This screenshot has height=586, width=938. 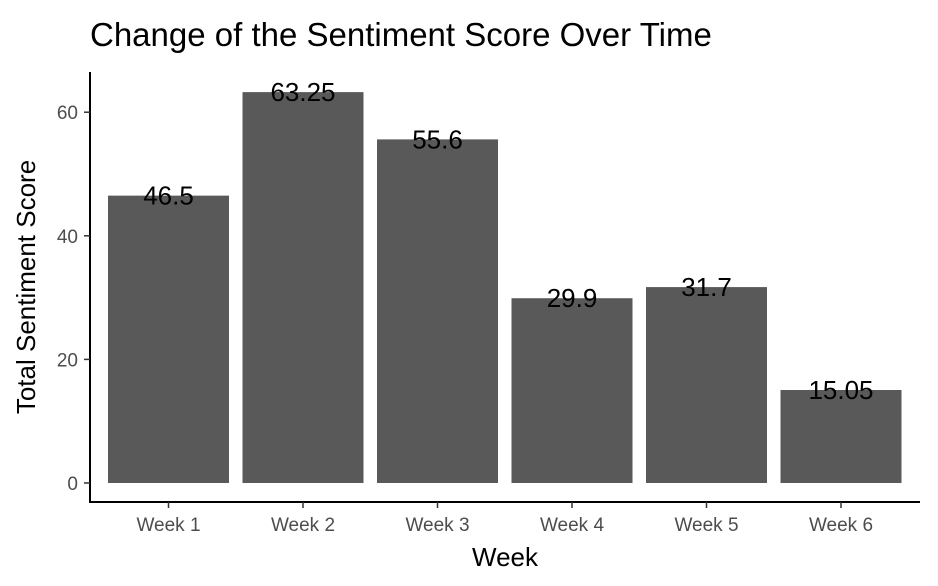 I want to click on x-tick-label: Week 2, so click(x=303, y=525).